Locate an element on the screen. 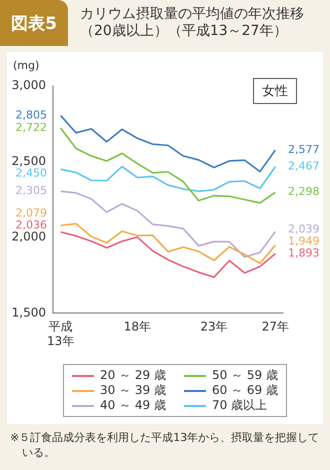 This screenshot has height=470, width=330. x-tick-label: 27年 is located at coordinates (275, 327).